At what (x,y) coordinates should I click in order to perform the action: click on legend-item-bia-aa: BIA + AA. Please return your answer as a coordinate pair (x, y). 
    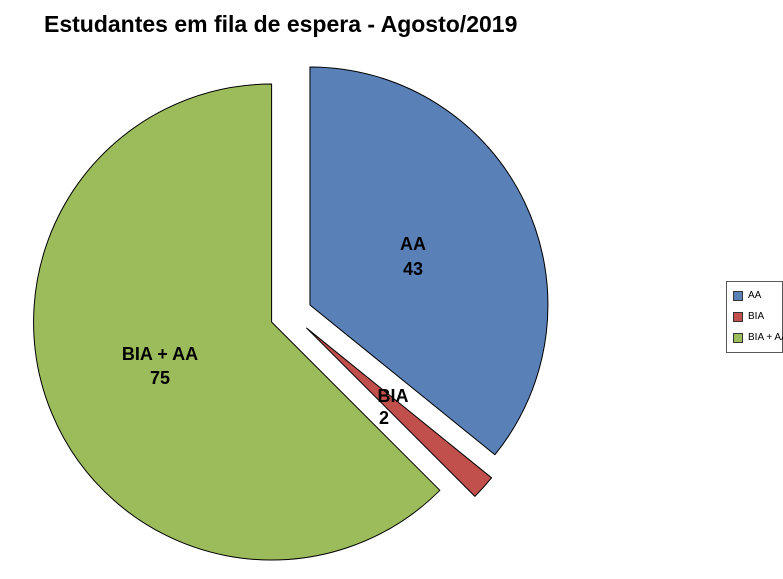
    Looking at the image, I should click on (758, 338).